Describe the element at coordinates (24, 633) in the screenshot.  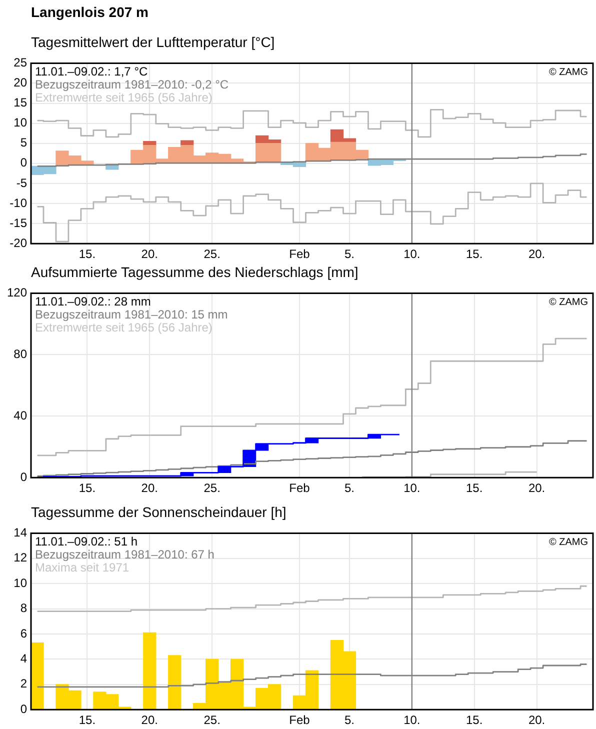
I see `y-tick-label: 6` at that location.